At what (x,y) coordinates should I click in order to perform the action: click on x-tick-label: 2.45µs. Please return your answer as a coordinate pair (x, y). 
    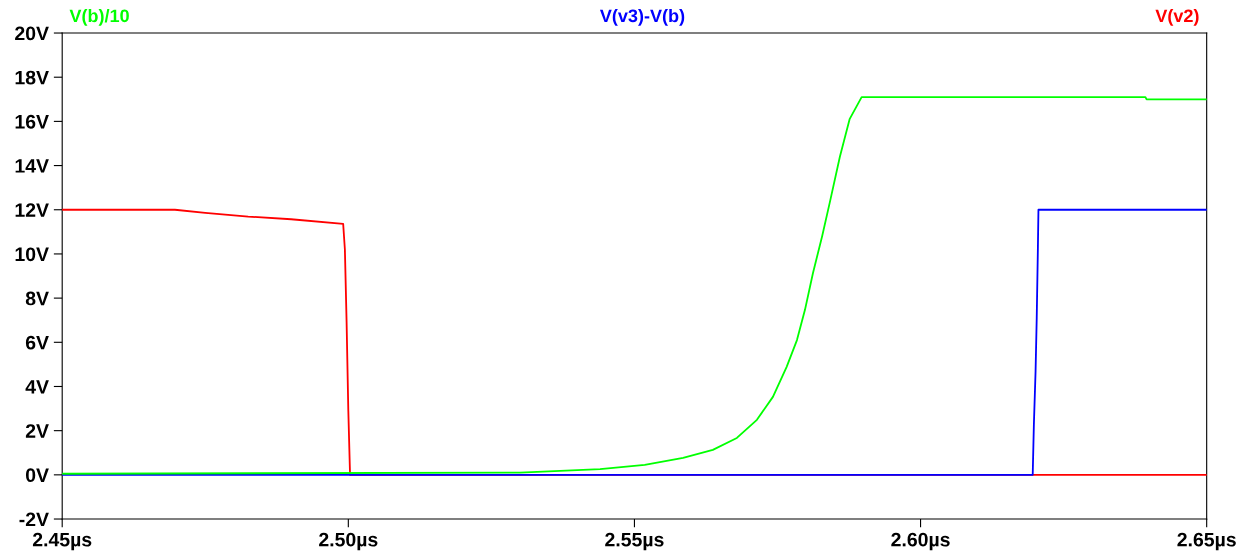
    Looking at the image, I should click on (62, 541).